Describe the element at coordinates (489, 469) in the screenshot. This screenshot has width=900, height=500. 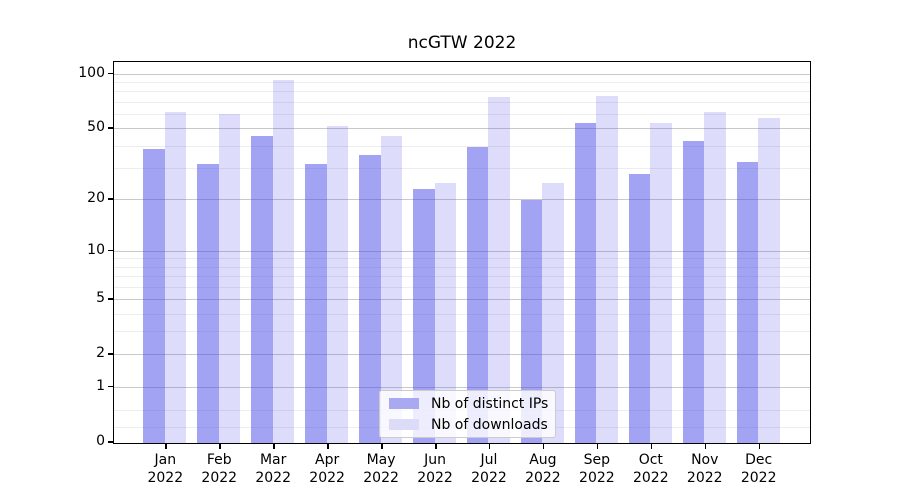
I see `x-axis-label: Jul 2022` at that location.